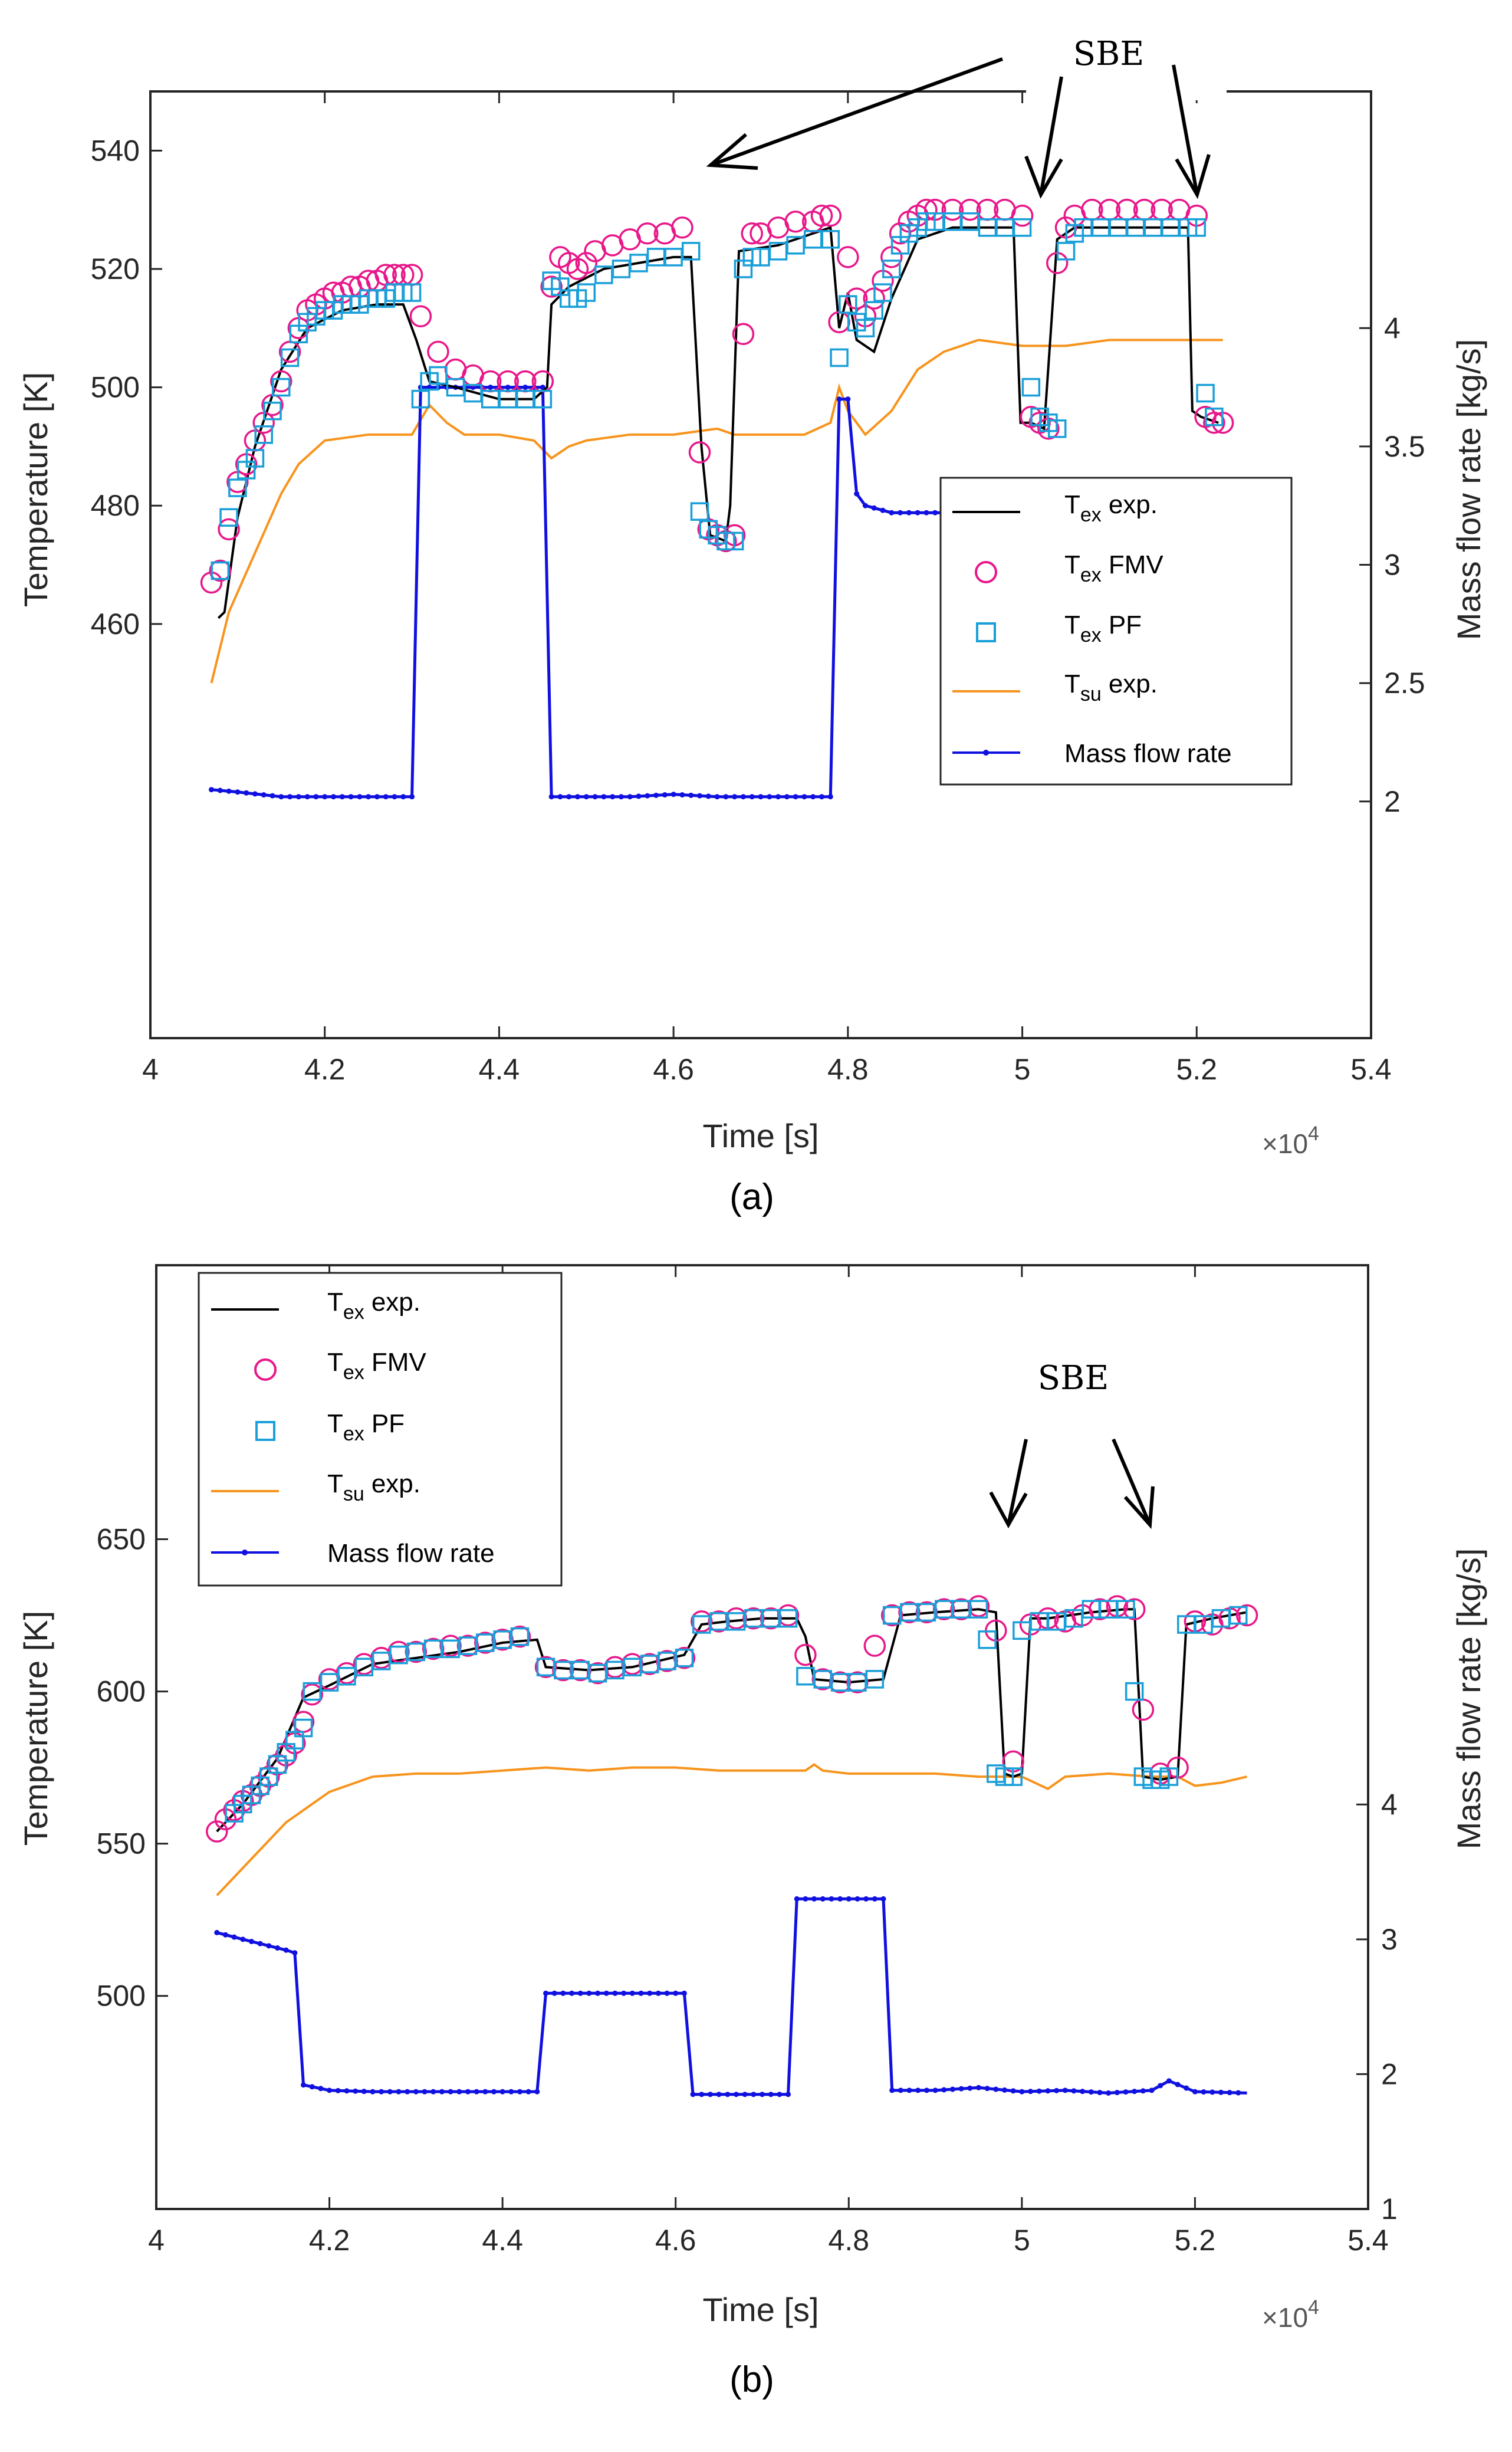  Describe the element at coordinates (1291, 1140) in the screenshot. I see `x-exponent-a: ×10⁴` at that location.